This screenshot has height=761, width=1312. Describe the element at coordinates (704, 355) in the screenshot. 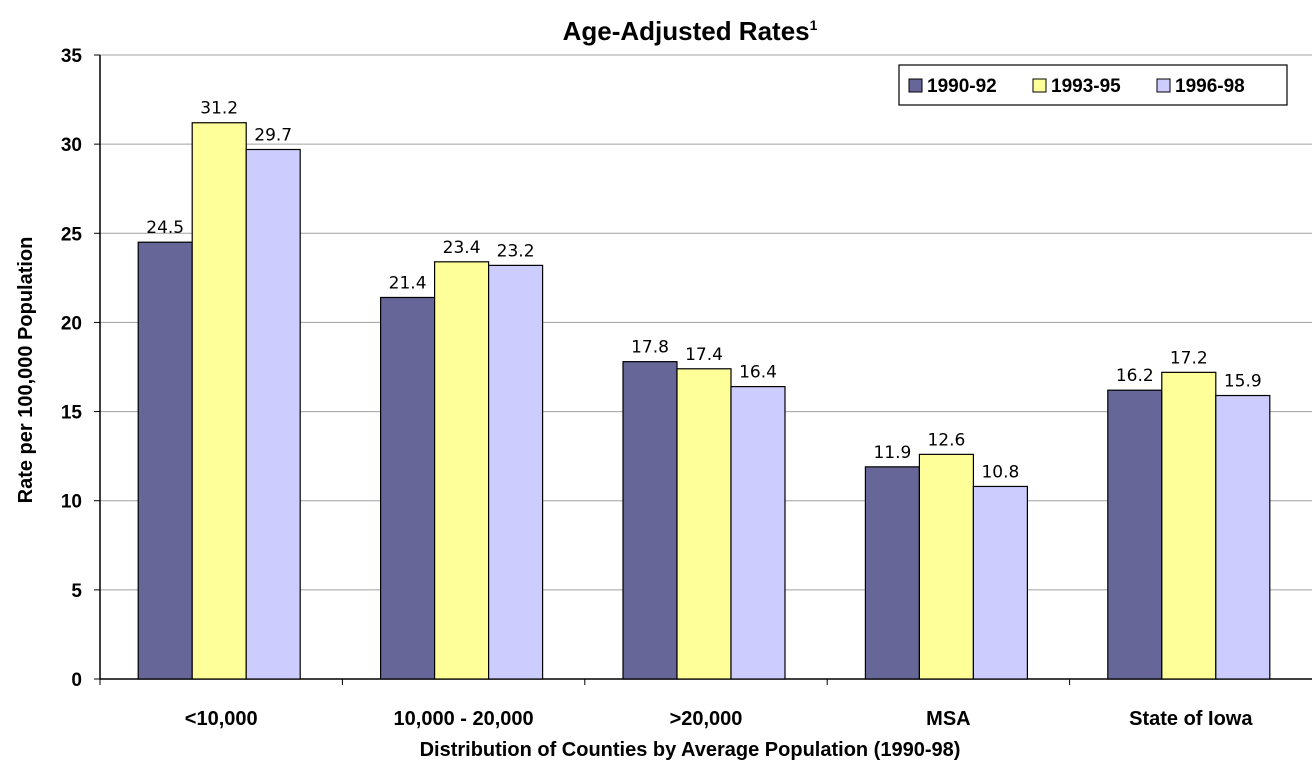

I see `data-label: 17.4` at that location.